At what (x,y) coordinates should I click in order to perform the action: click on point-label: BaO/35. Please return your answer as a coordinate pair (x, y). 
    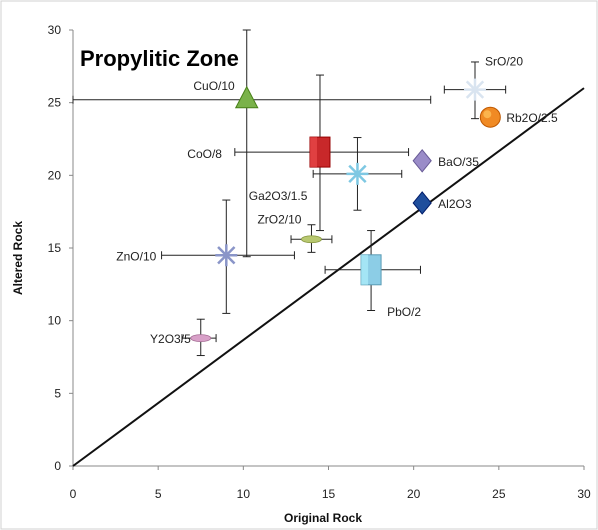
    Looking at the image, I should click on (458, 162).